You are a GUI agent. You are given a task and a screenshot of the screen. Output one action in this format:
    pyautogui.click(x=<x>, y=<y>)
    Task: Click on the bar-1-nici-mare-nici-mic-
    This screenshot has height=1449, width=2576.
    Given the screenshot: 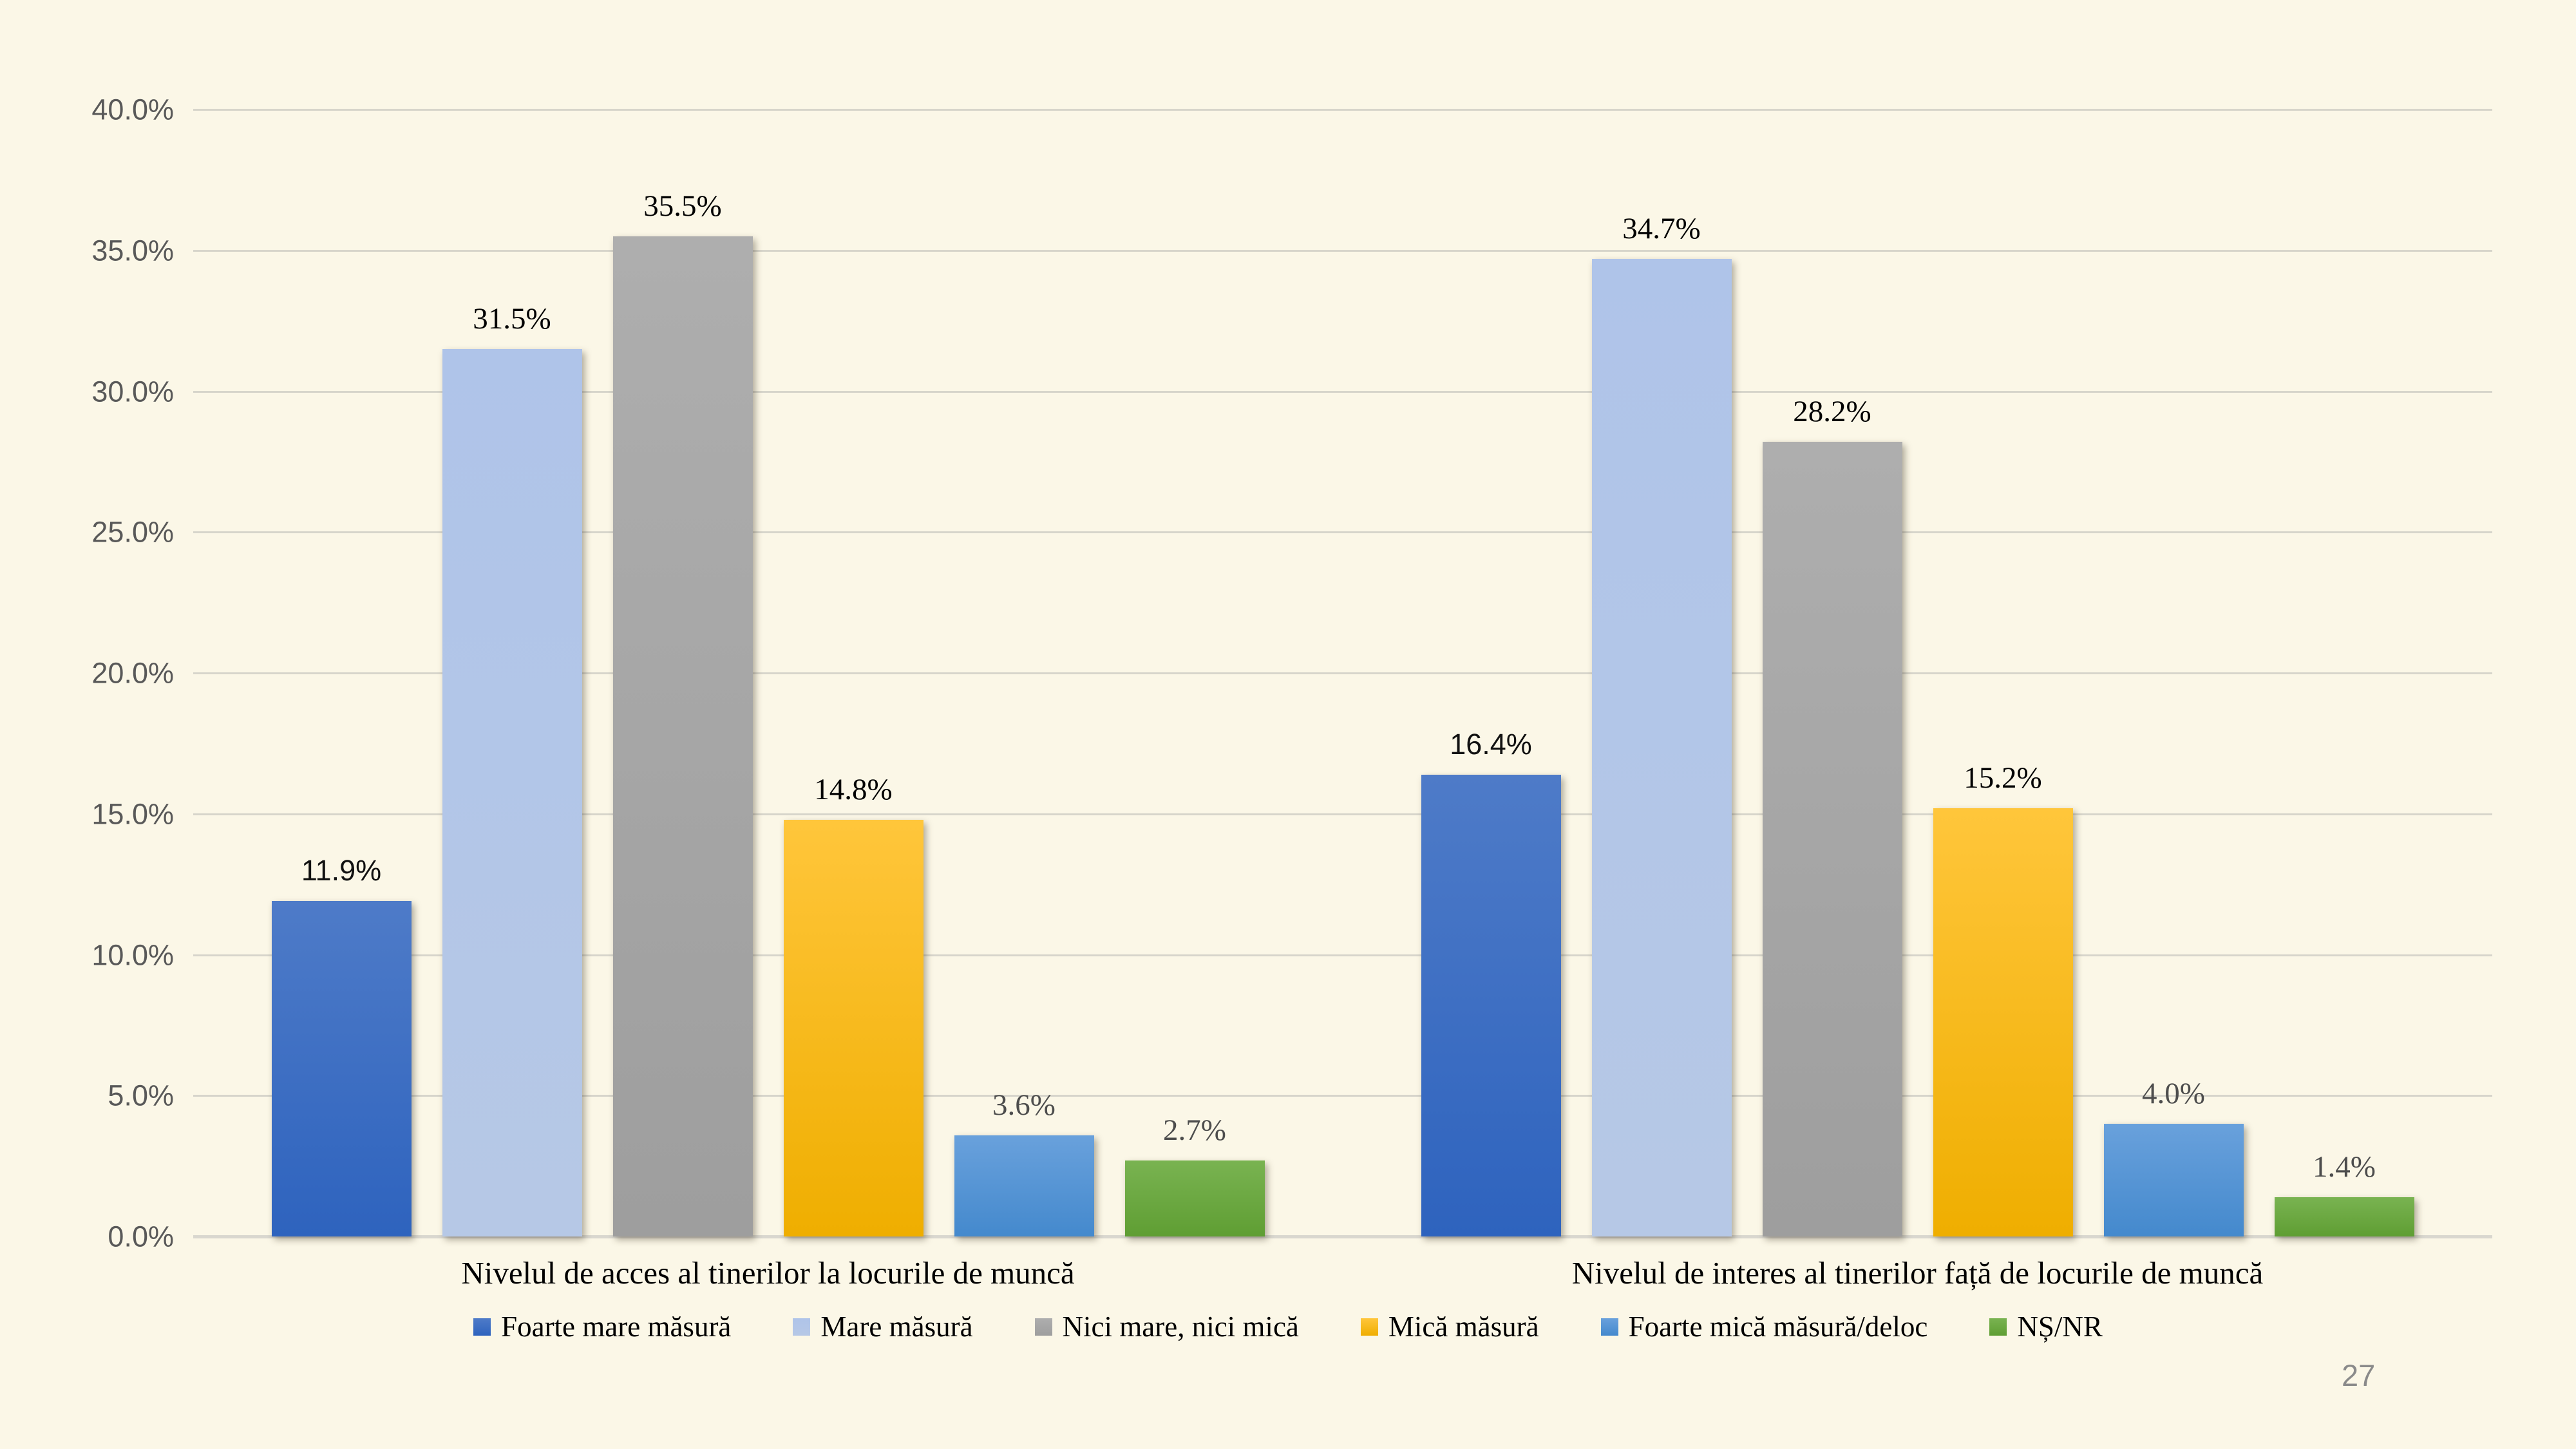 What is the action you would take?
    pyautogui.click(x=683, y=736)
    